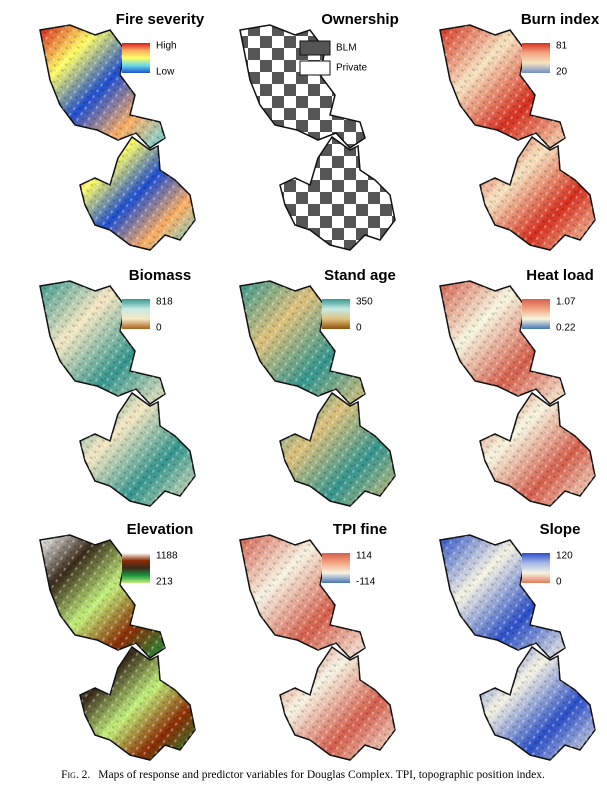 The image size is (607, 800). I want to click on map-panel: TPI fine 114 -114, so click(317, 641).